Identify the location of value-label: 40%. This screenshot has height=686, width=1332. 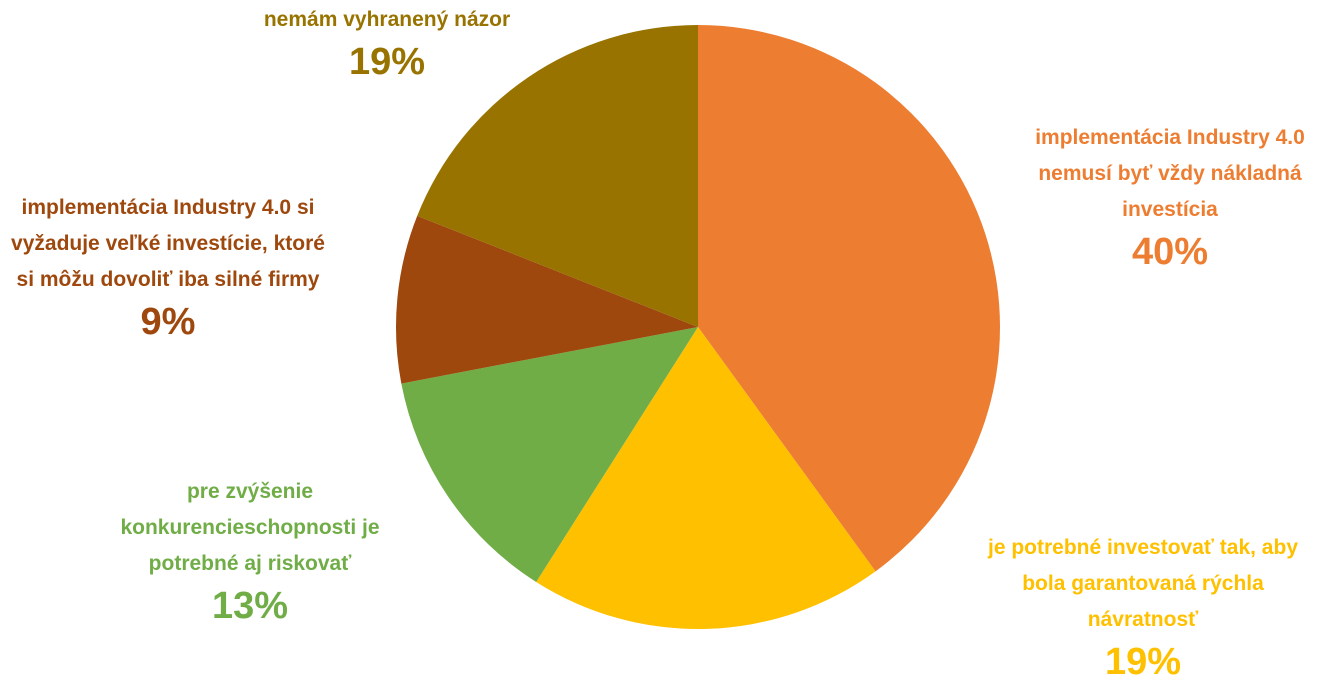
(1170, 252).